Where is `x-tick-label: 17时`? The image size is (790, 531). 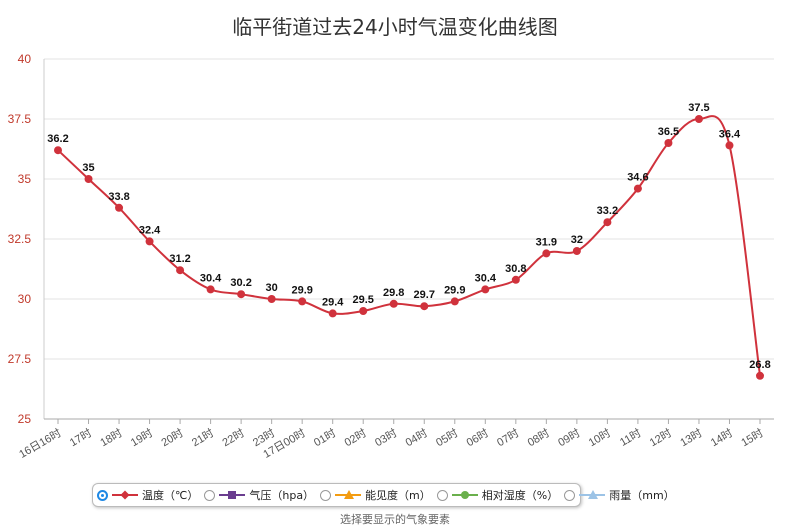 x-tick-label: 17时 is located at coordinates (80, 437).